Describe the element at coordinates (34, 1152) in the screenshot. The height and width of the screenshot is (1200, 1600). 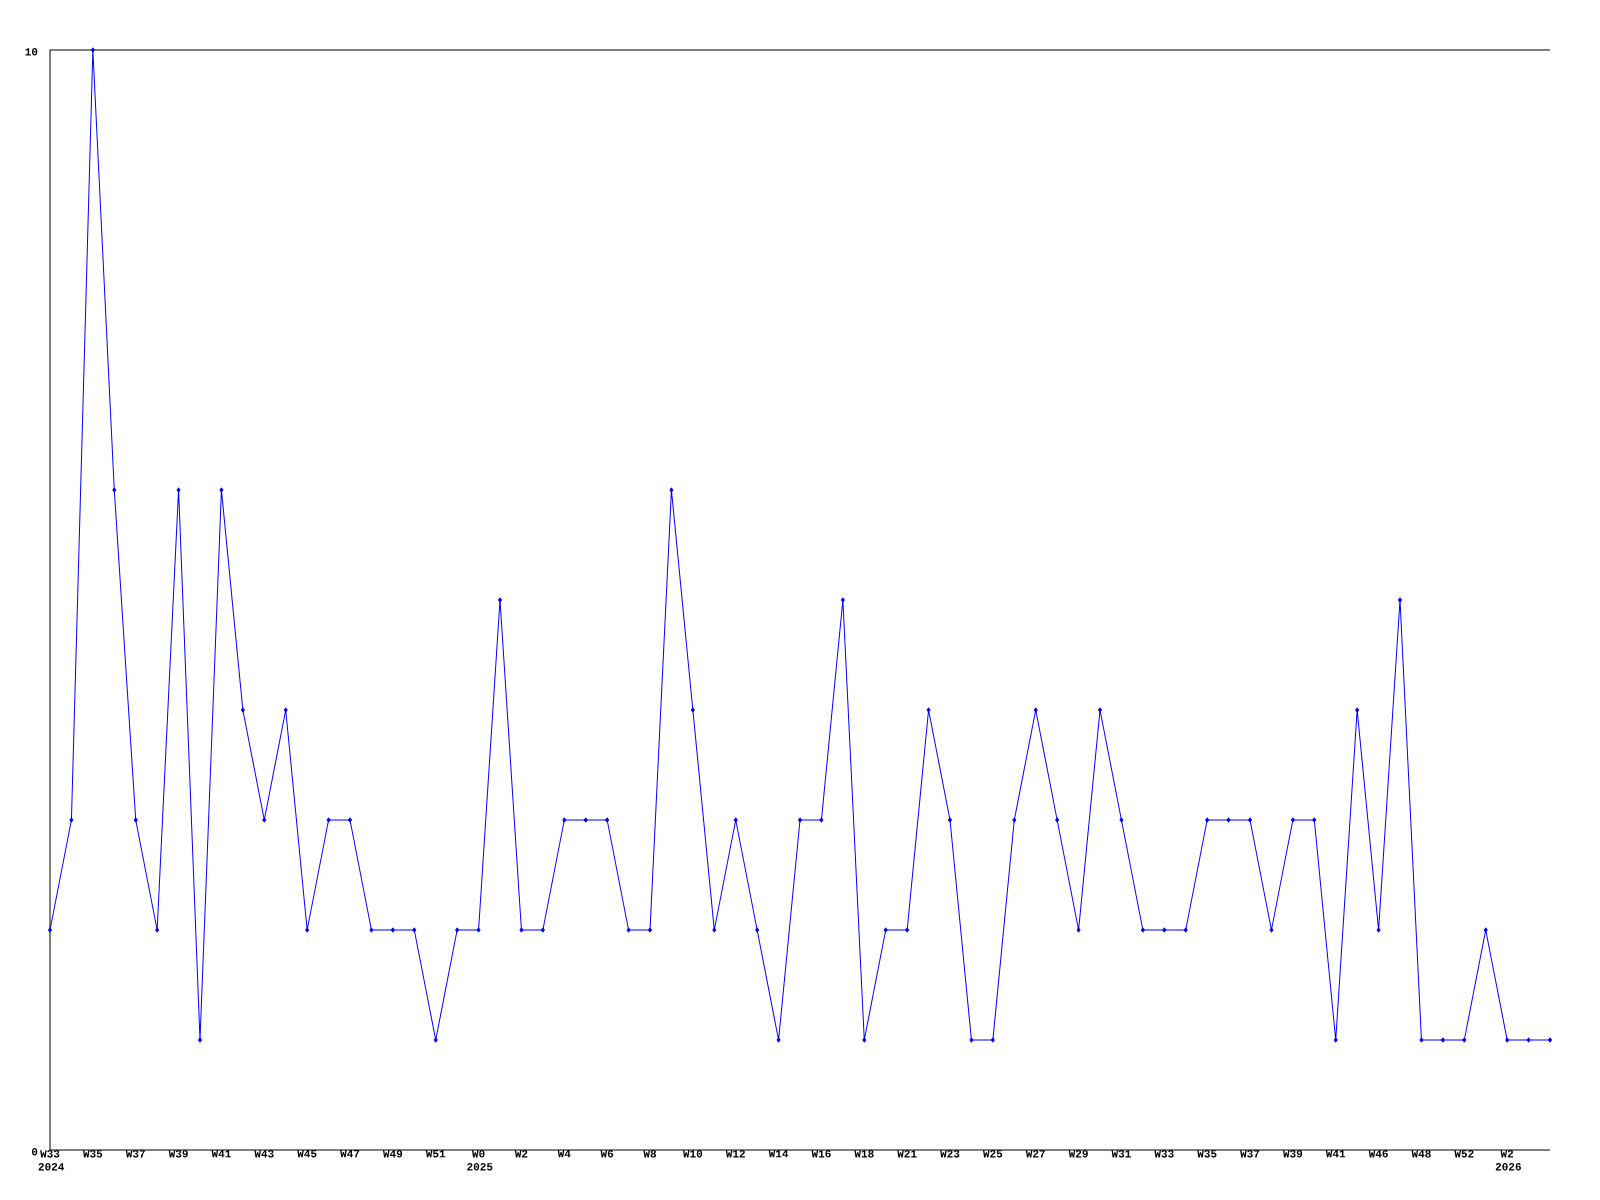
I see `y-tick-label: 0` at that location.